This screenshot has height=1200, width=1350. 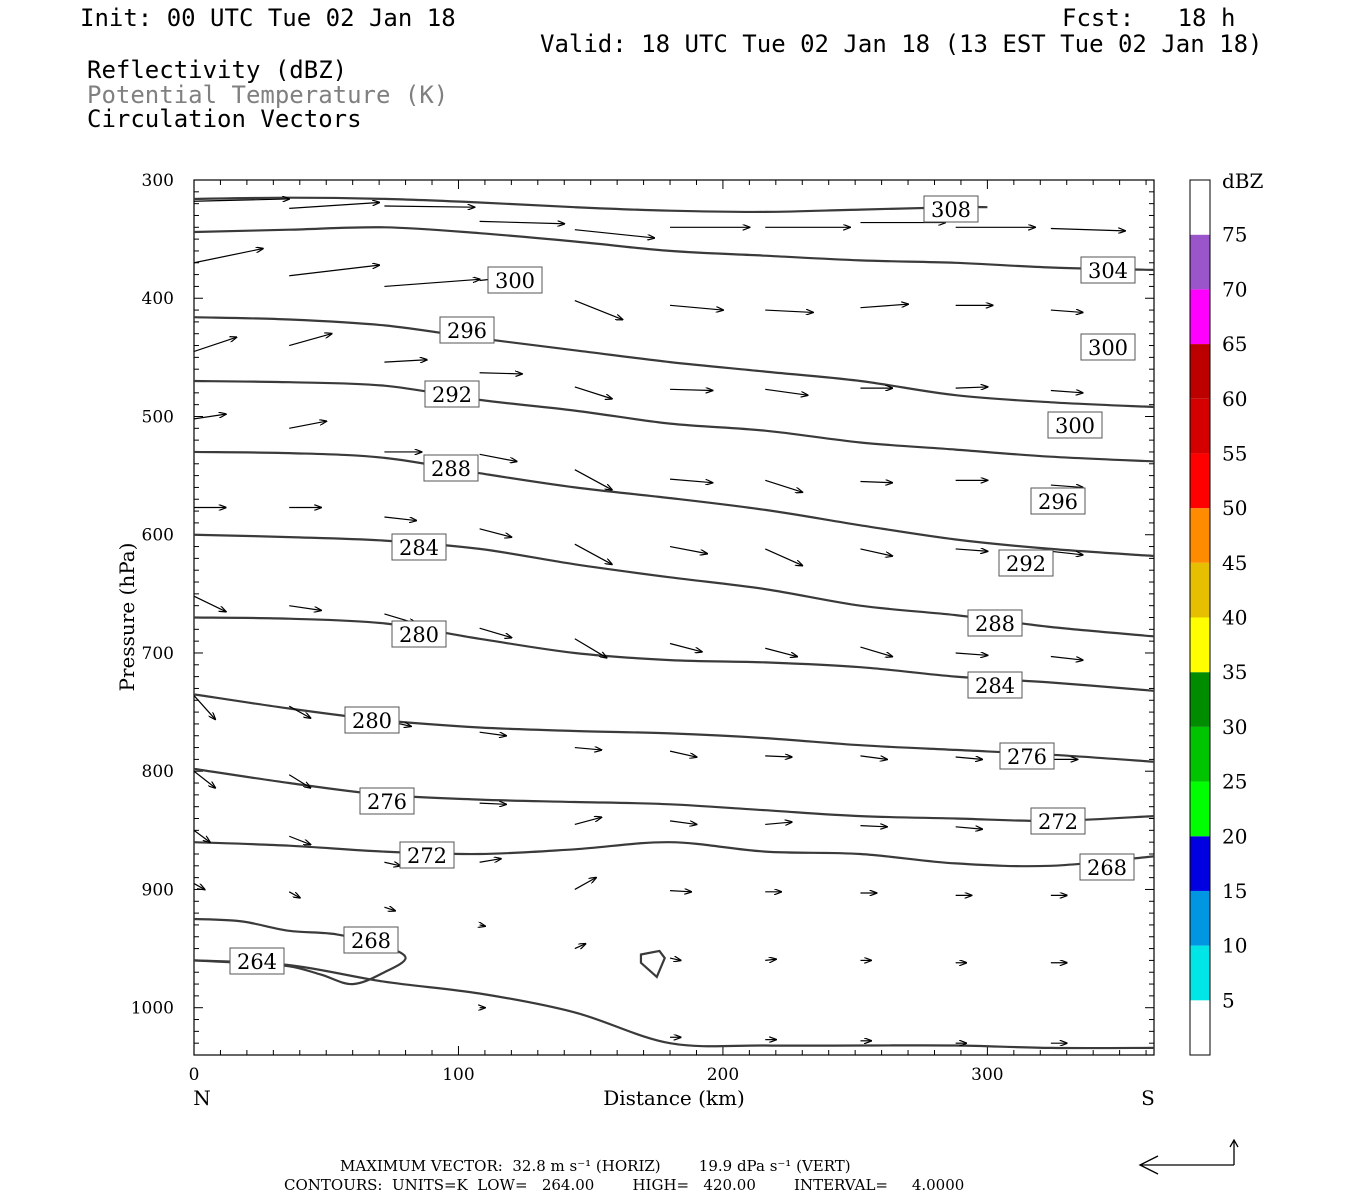 What do you see at coordinates (268, 18) in the screenshot?
I see `init-time-label: Init: 00 UTC Tue 02 Jan 18` at bounding box center [268, 18].